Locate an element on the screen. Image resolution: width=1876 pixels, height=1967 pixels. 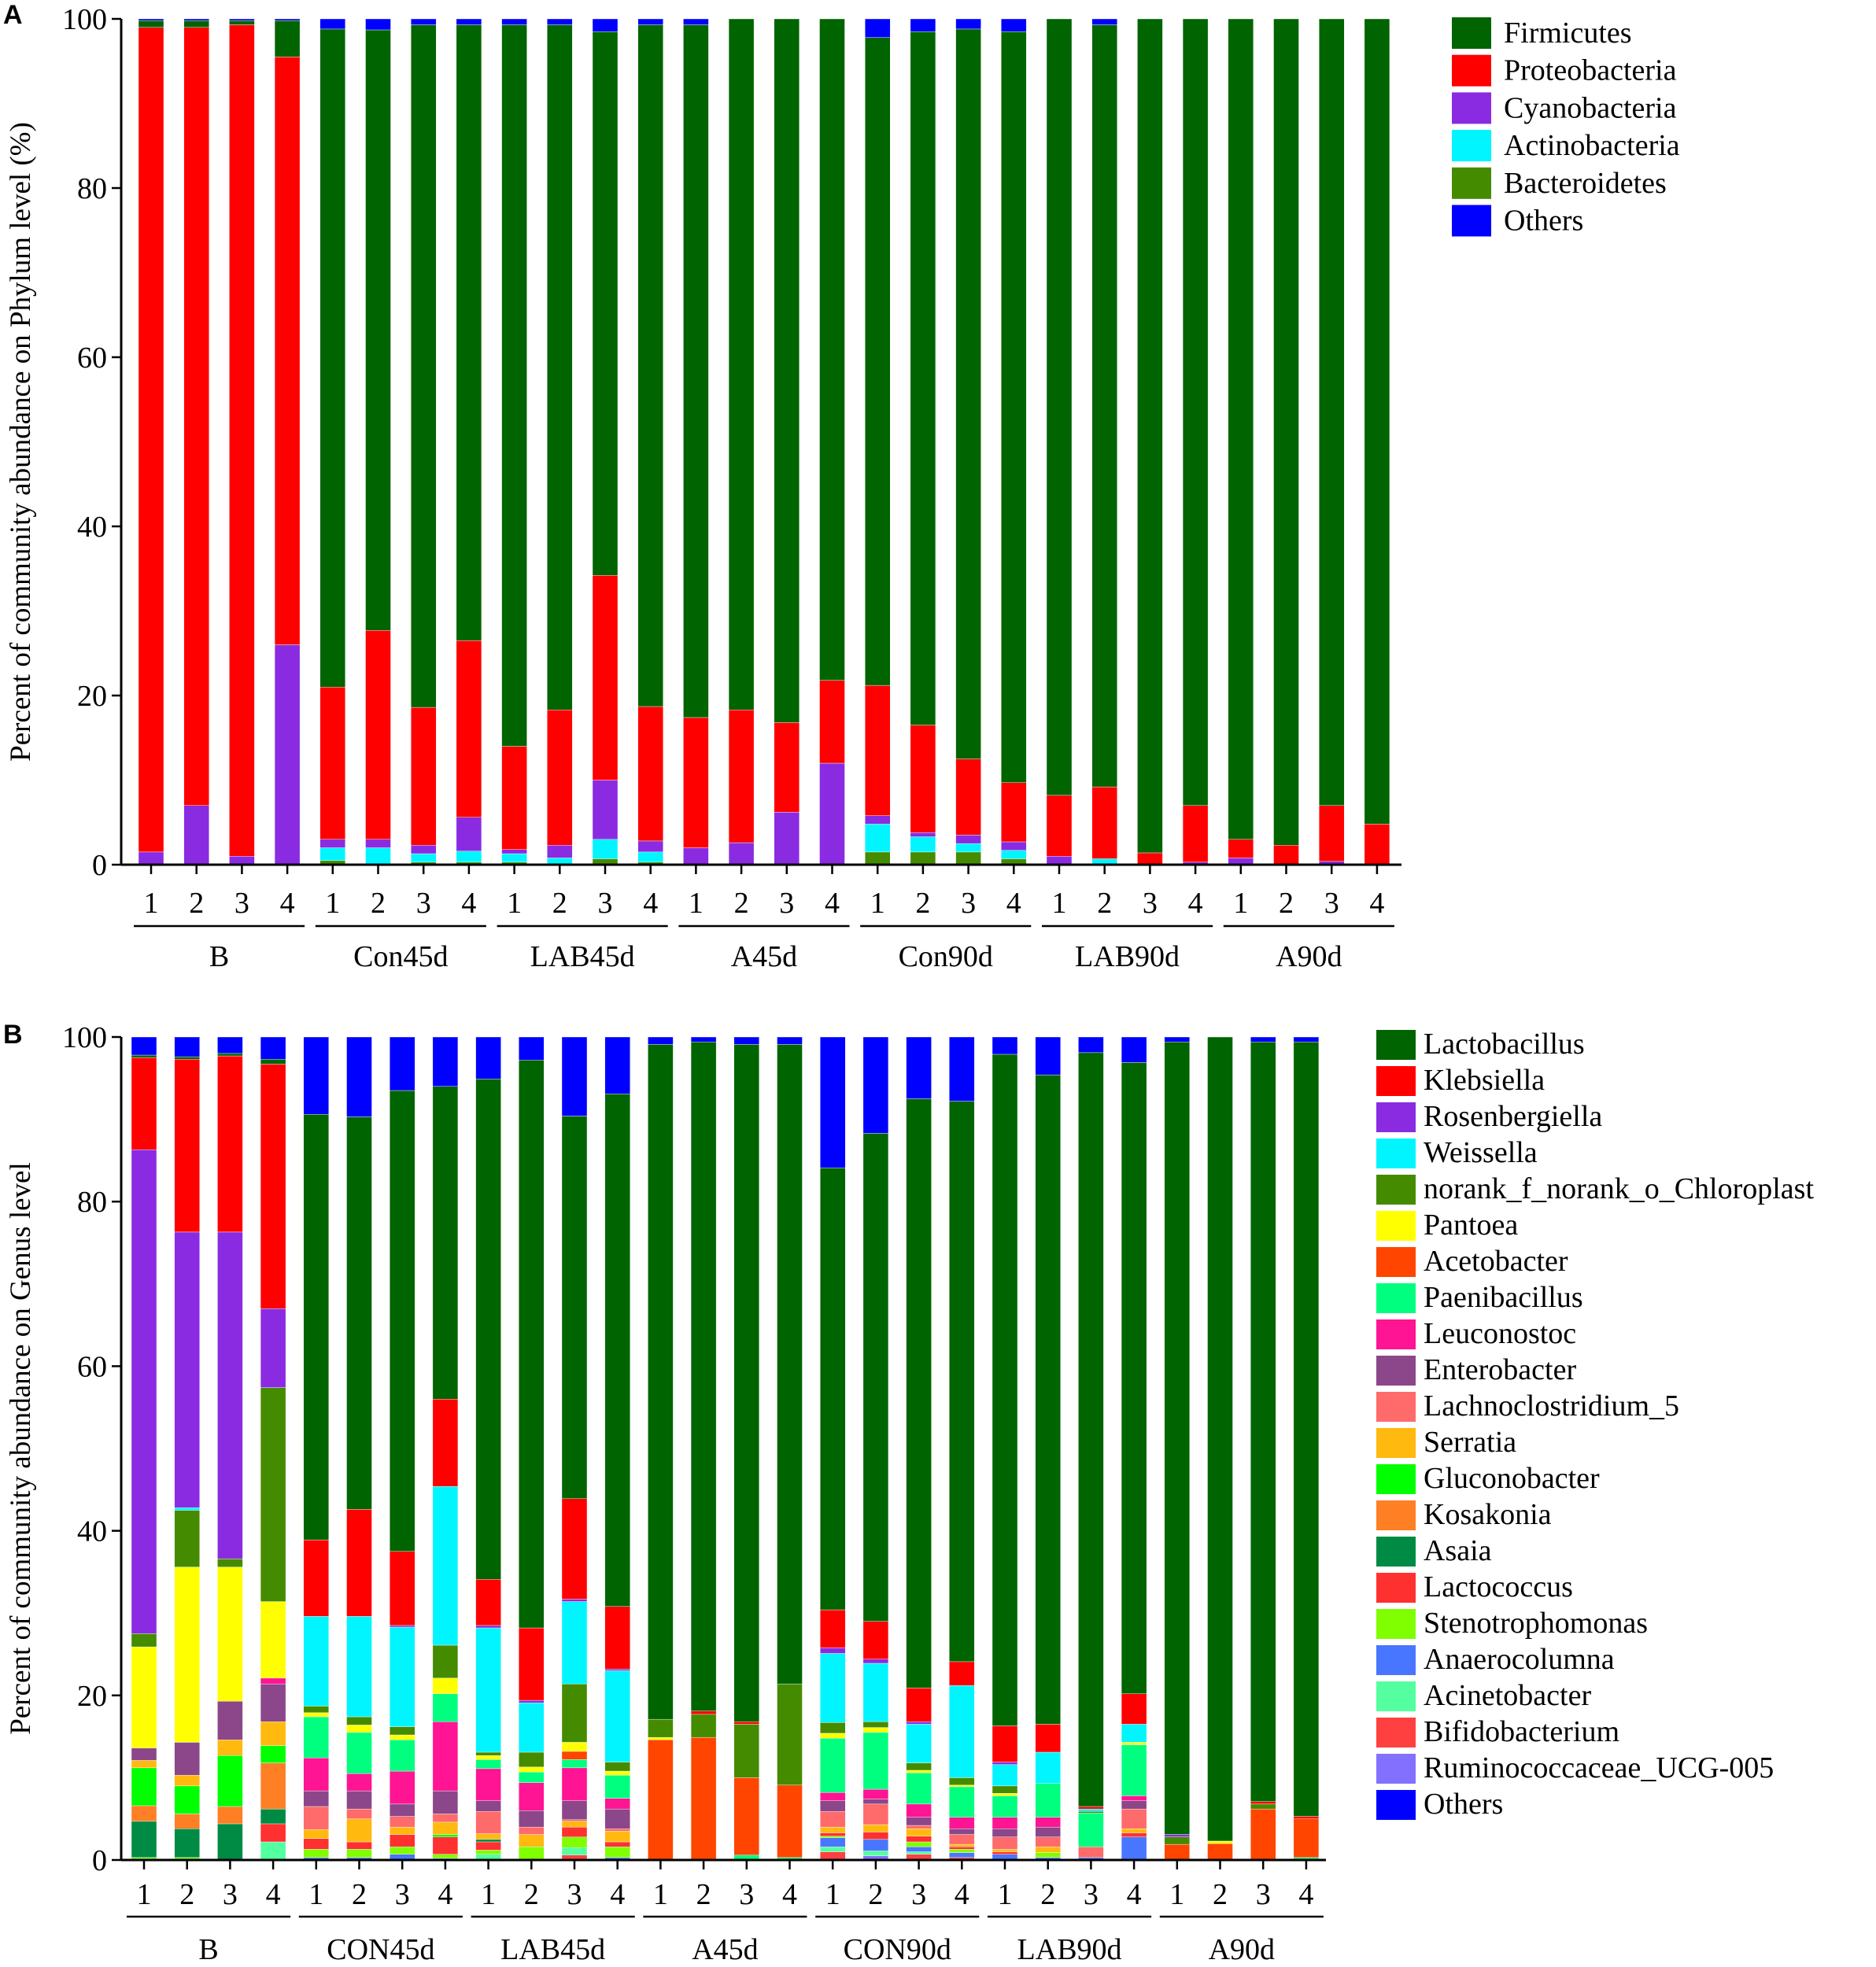
legend-label: Lactobacillus is located at coordinates (1504, 1044).